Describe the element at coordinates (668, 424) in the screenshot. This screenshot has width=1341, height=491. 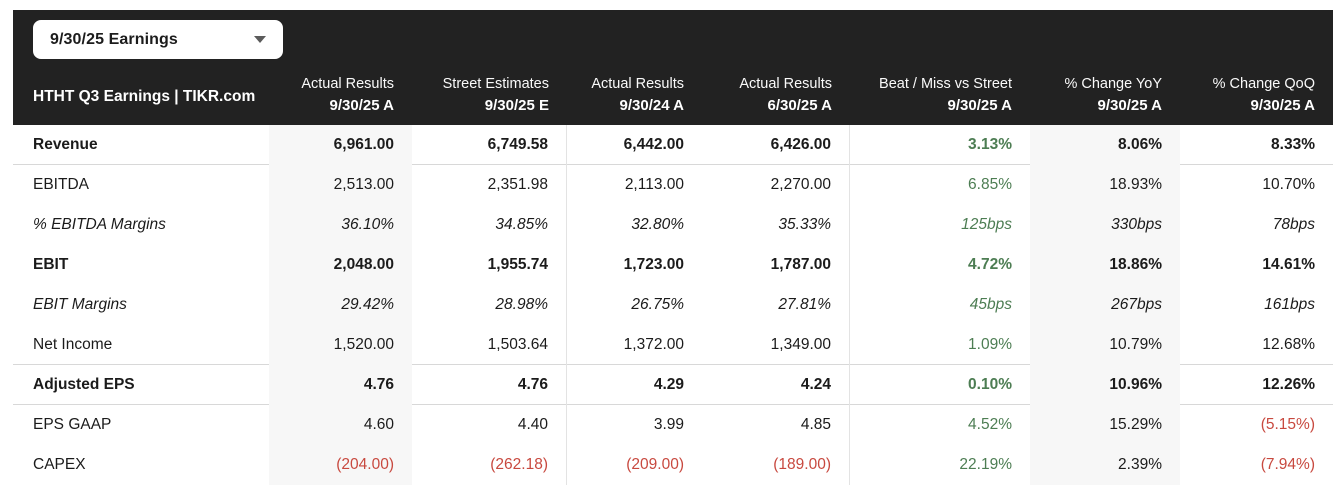
I see `table-cell: 3.99` at that location.